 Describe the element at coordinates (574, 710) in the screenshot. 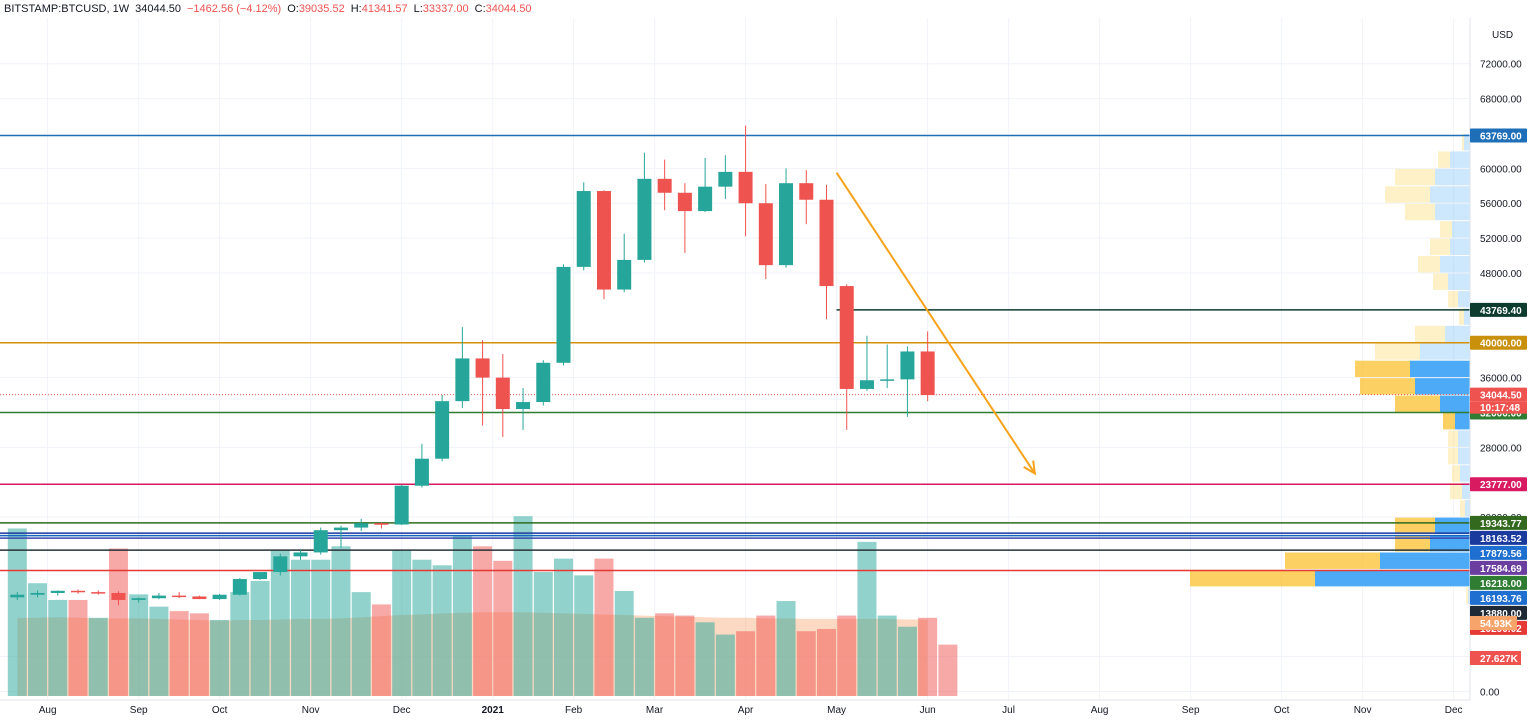

I see `time-tick-label: Feb` at that location.